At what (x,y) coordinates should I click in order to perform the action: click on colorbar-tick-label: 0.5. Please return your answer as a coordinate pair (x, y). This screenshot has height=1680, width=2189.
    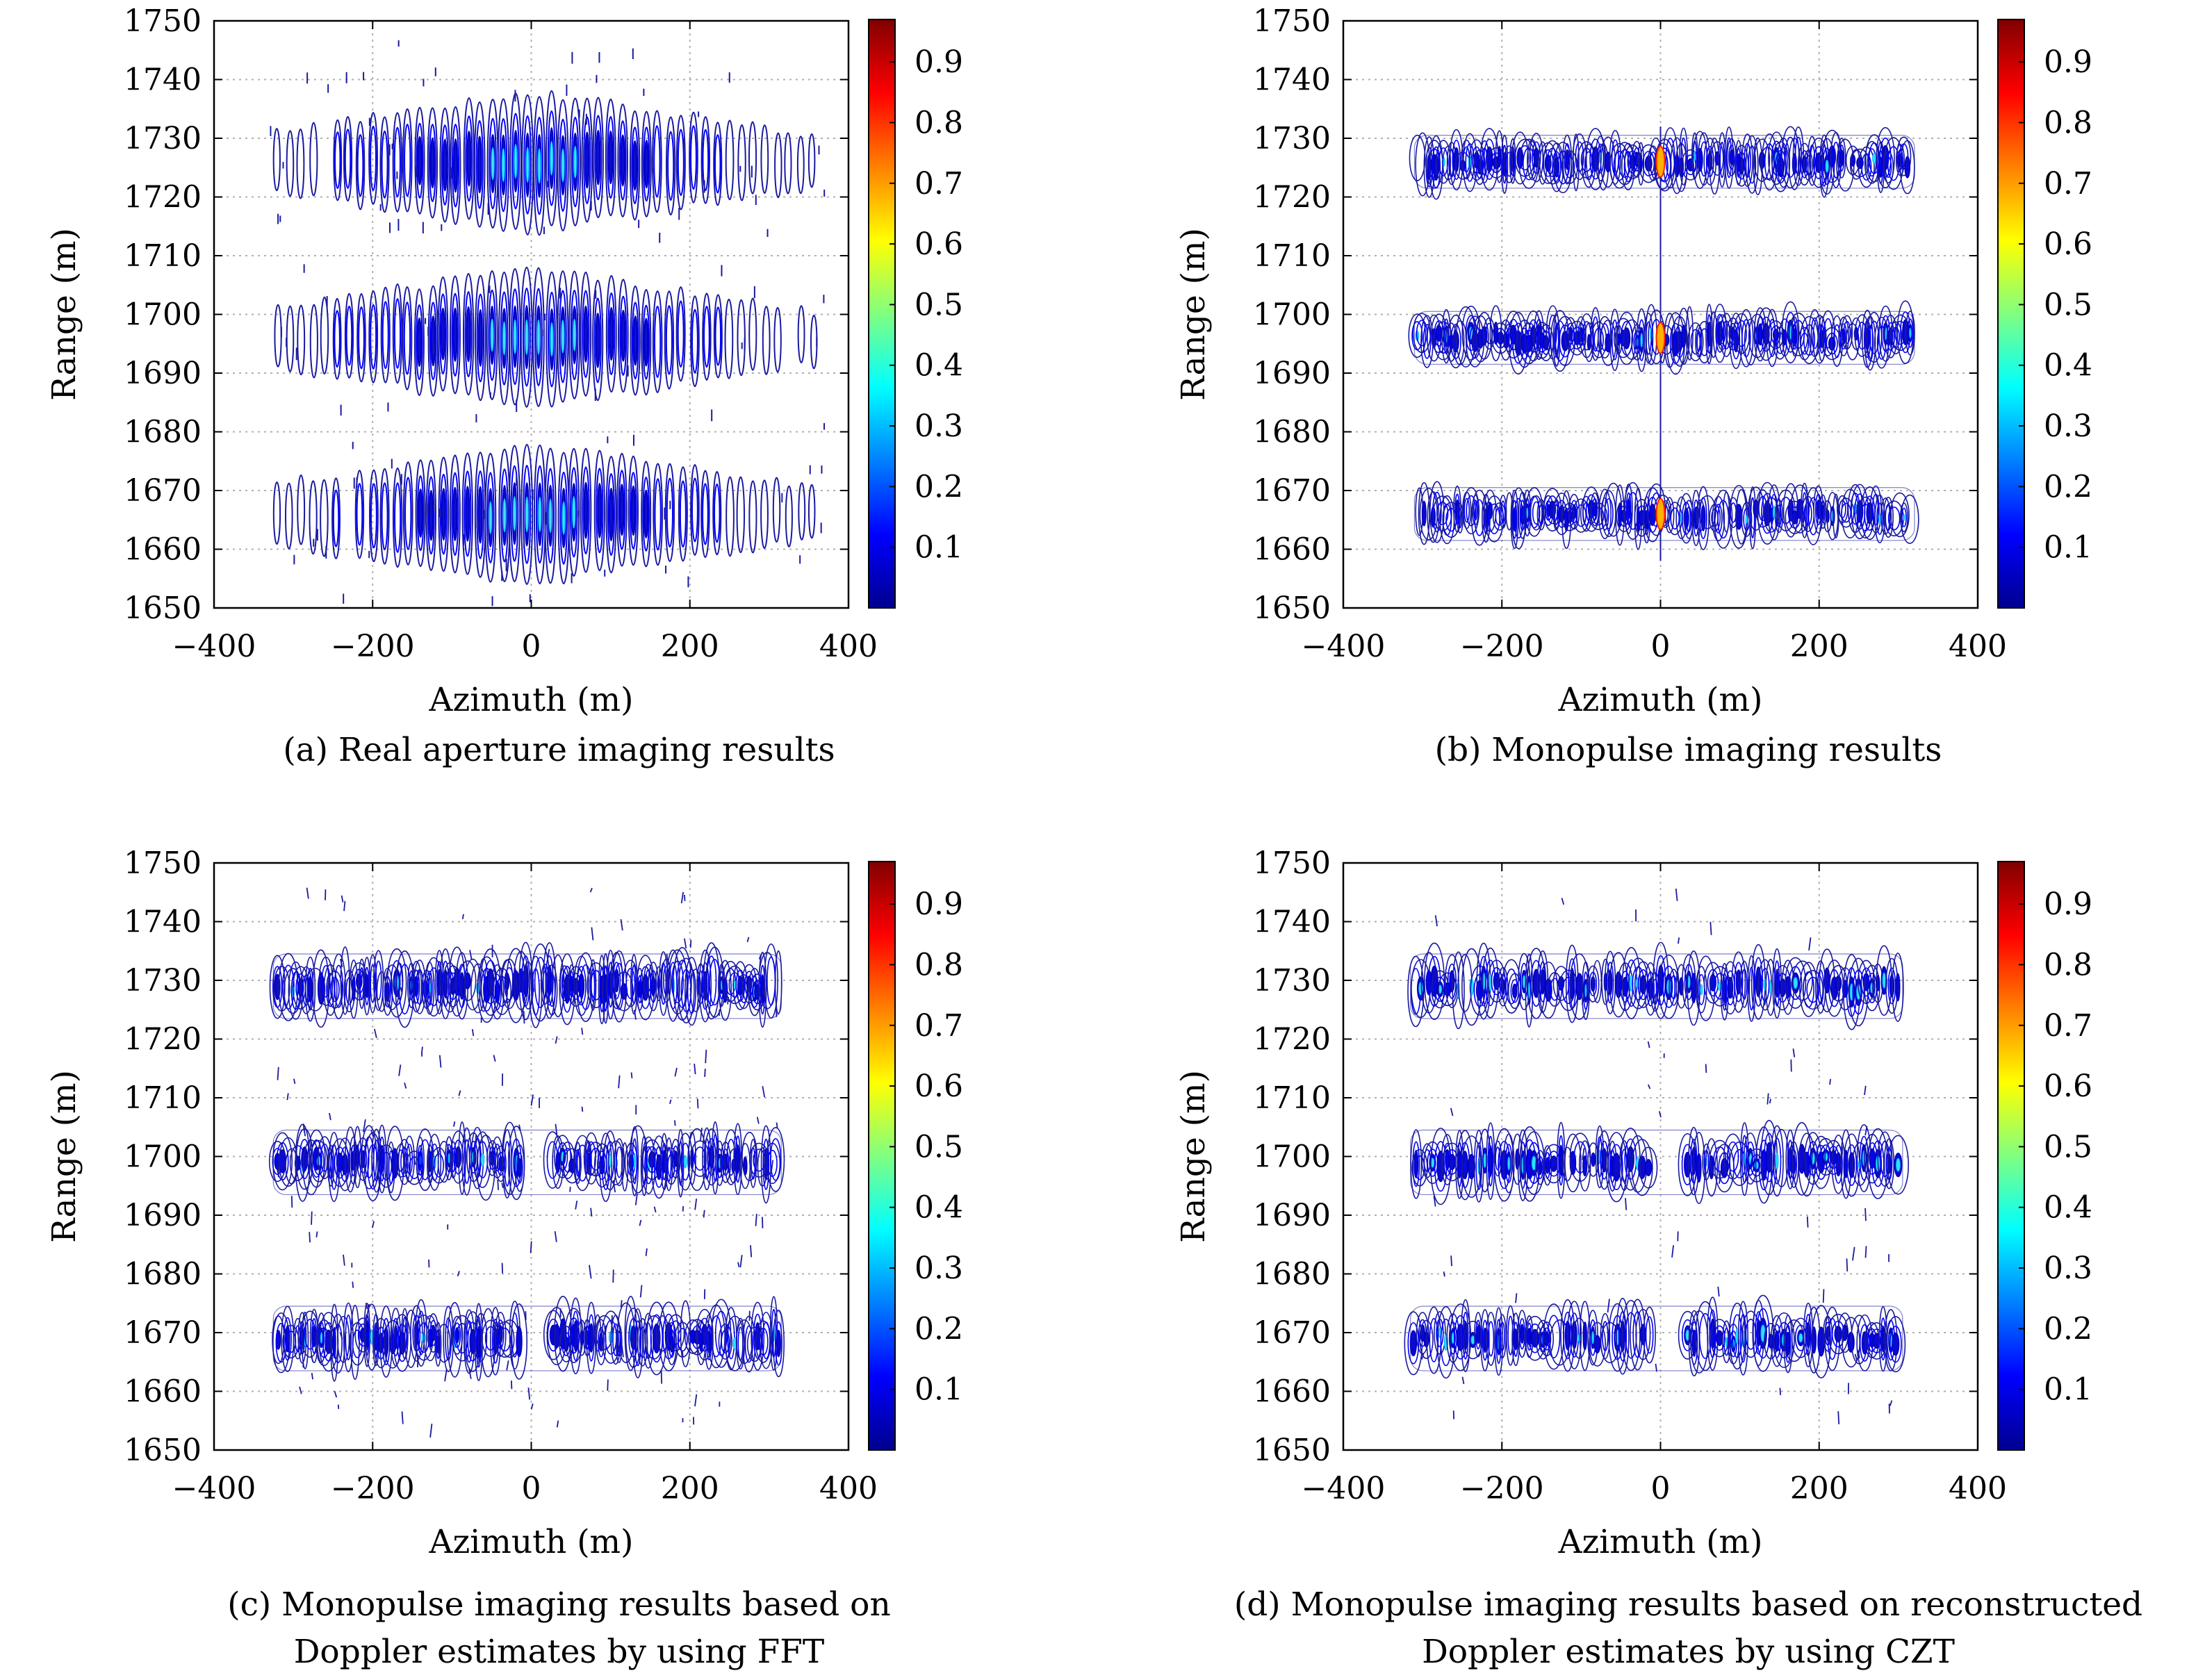
    Looking at the image, I should click on (2068, 304).